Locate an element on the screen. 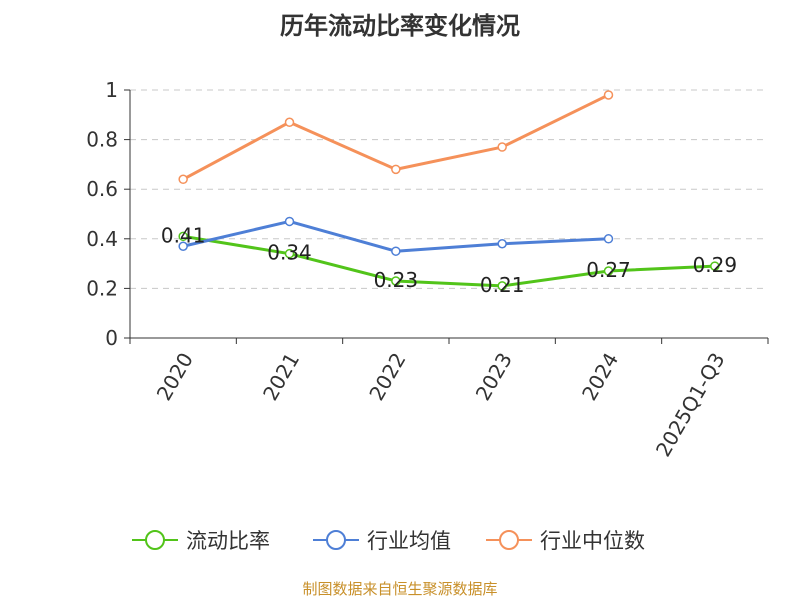 The image size is (800, 600). x-tick-label: 2023 is located at coordinates (494, 376).